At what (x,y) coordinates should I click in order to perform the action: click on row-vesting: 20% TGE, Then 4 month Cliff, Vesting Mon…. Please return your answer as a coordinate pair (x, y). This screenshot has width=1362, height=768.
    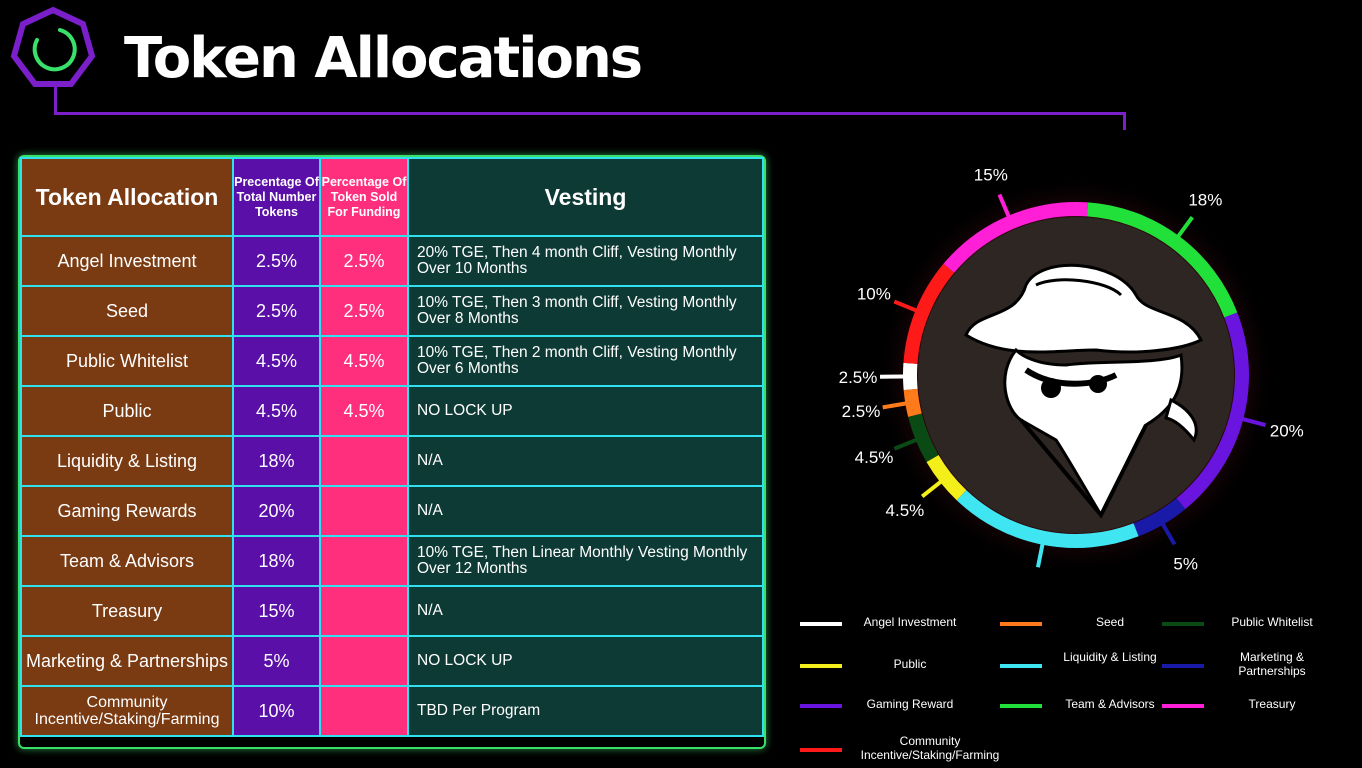
    Looking at the image, I should click on (585, 261).